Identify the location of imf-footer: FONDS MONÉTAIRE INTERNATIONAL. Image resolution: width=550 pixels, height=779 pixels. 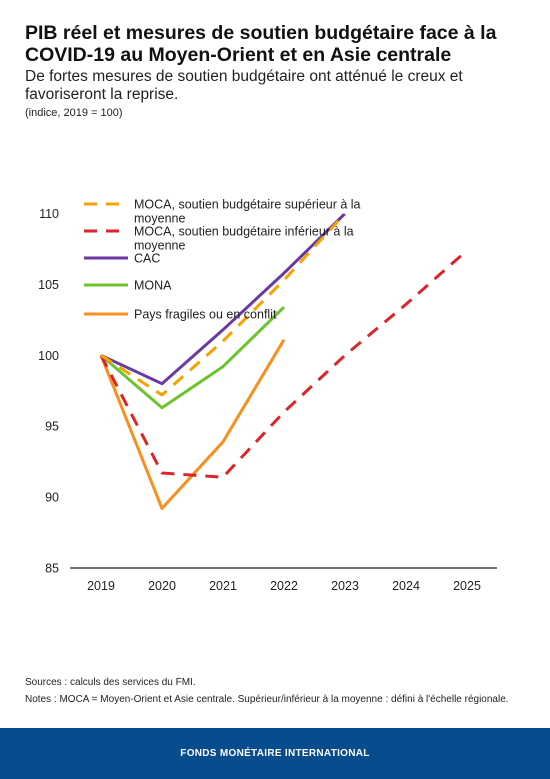
(275, 753).